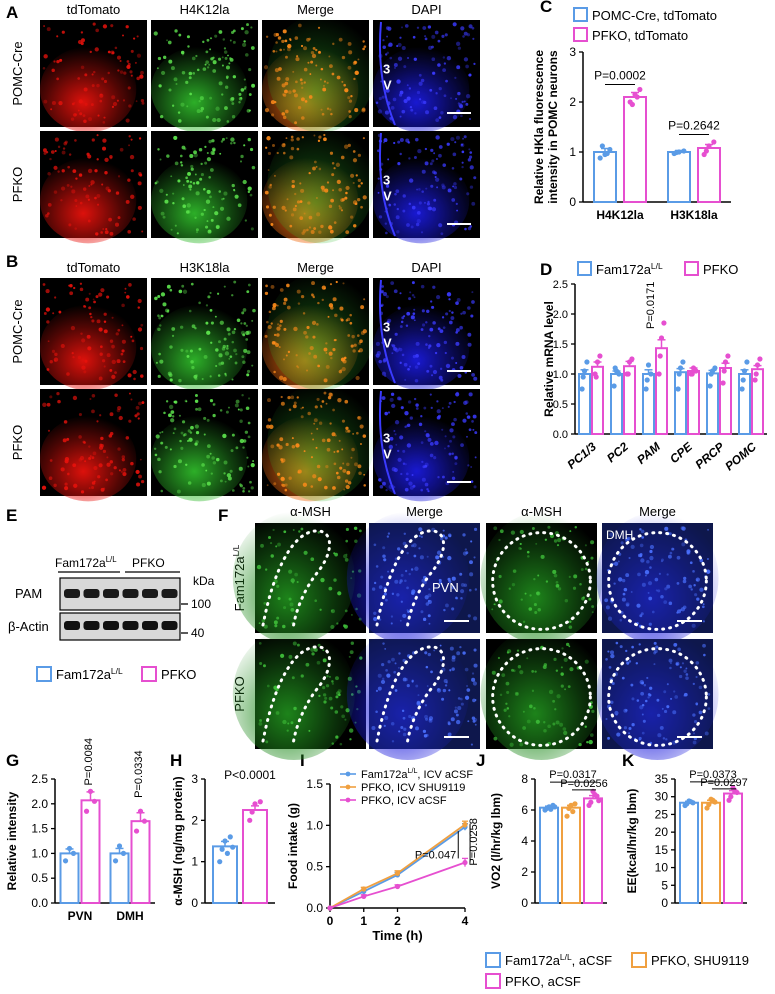  Describe the element at coordinates (413, 788) in the screenshot. I see `legend-label: PFKO, ICV SHU9119` at that location.